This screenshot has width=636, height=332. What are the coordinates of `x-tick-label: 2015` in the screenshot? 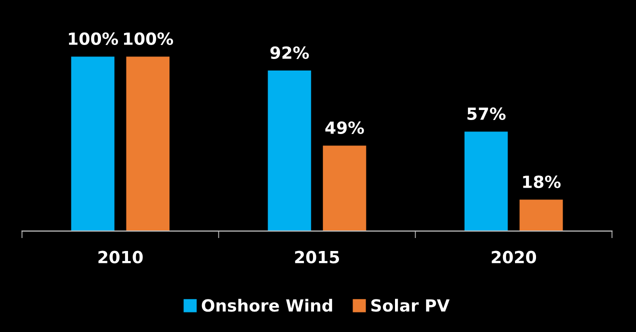 It's located at (317, 257).